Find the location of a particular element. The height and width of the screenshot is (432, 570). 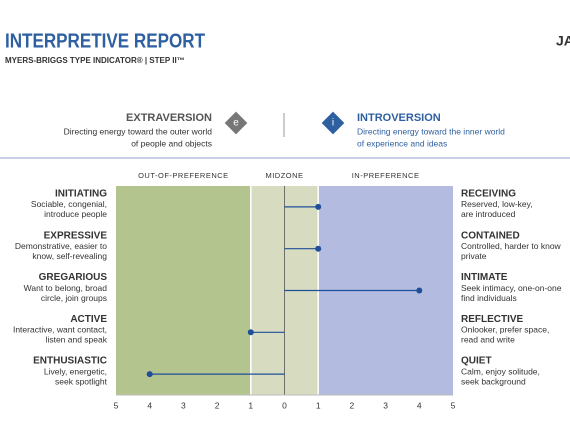

left-facet-desc: introduce people is located at coordinates (75, 214).